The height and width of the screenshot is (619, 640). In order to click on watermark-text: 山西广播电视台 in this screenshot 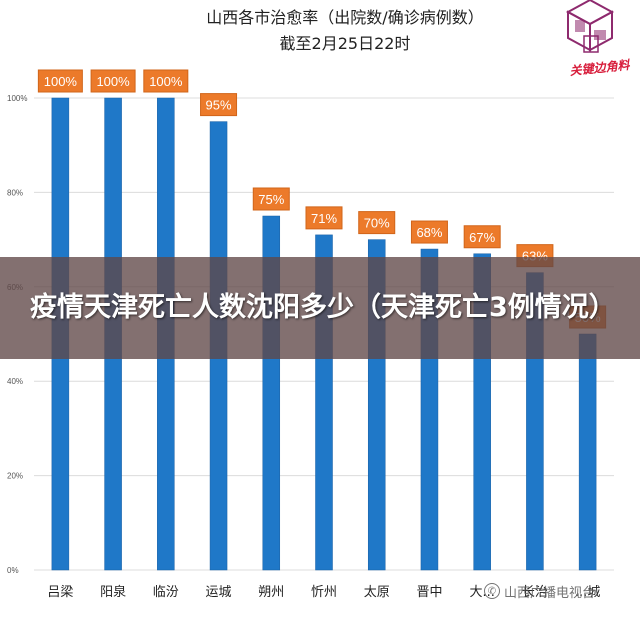, I will do `click(550, 593)`.